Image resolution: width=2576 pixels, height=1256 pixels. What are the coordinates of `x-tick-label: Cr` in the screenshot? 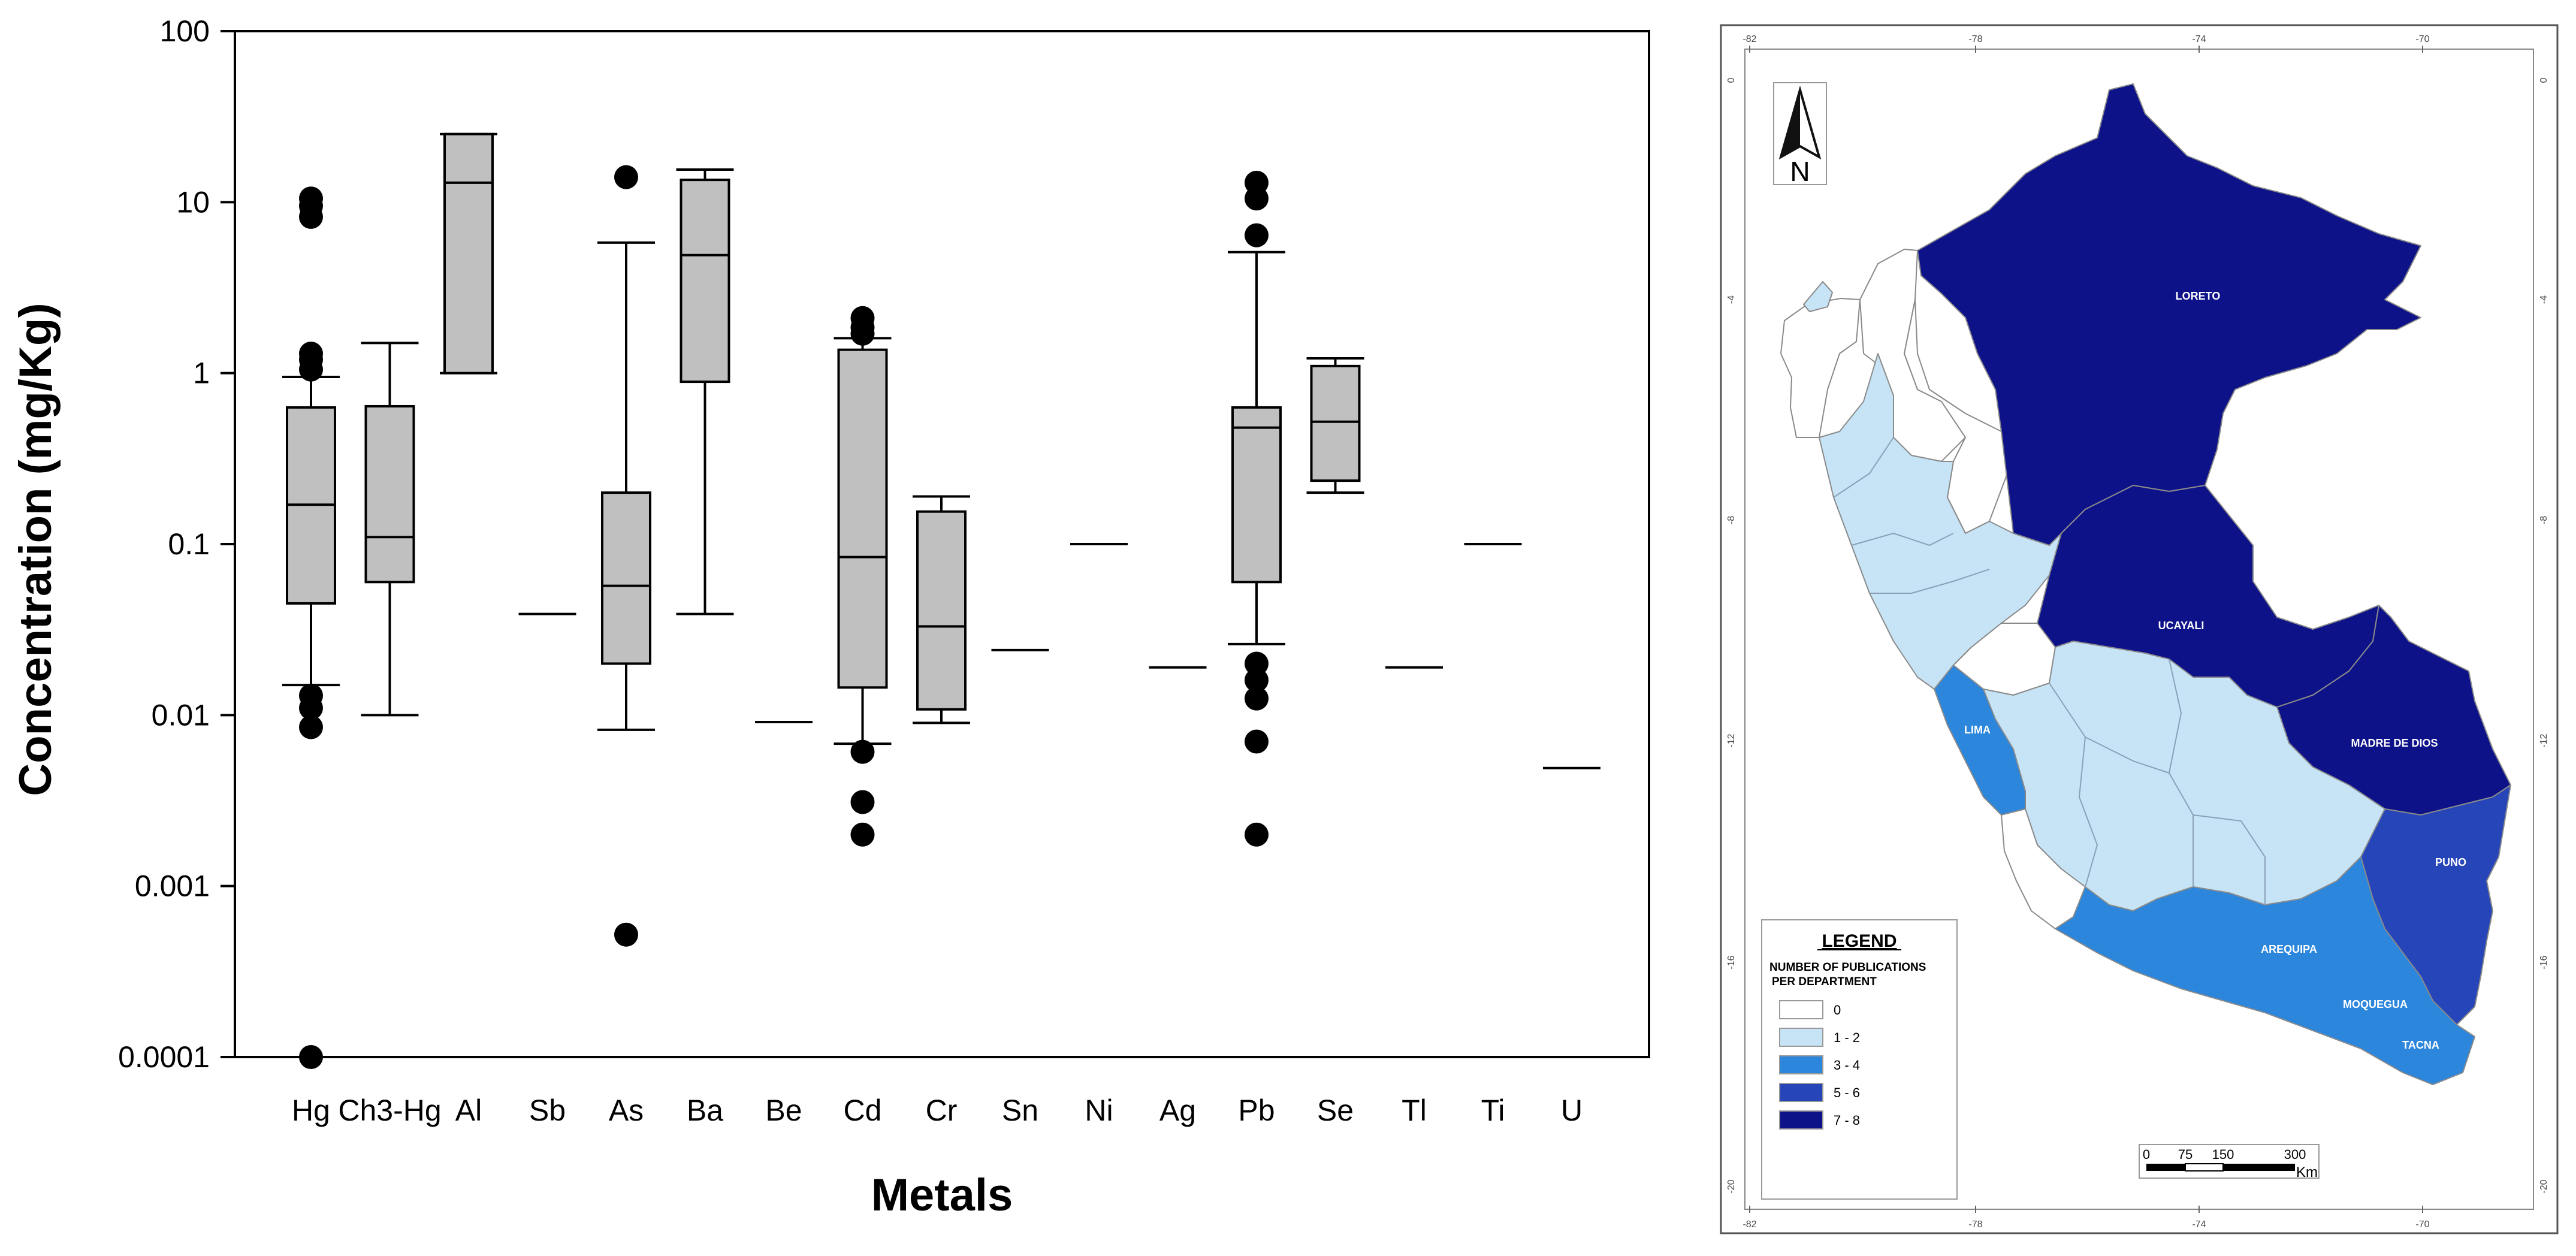 It's located at (942, 1111).